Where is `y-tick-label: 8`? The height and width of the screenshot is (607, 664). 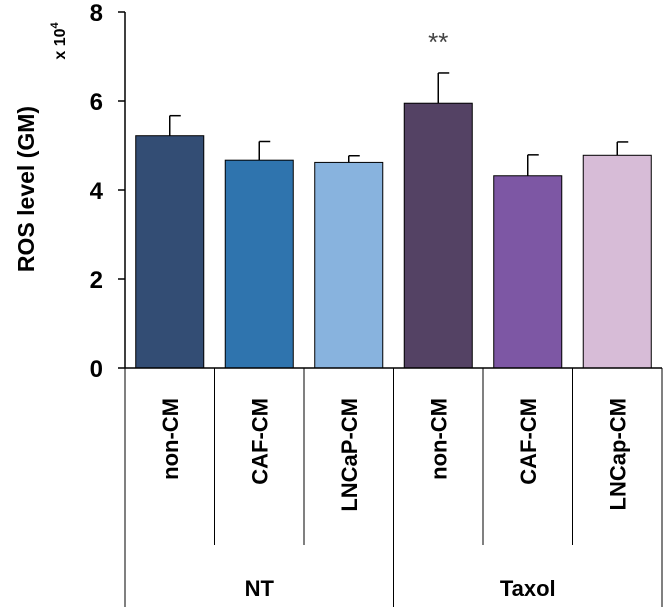
y-tick-label: 8 is located at coordinates (96, 13).